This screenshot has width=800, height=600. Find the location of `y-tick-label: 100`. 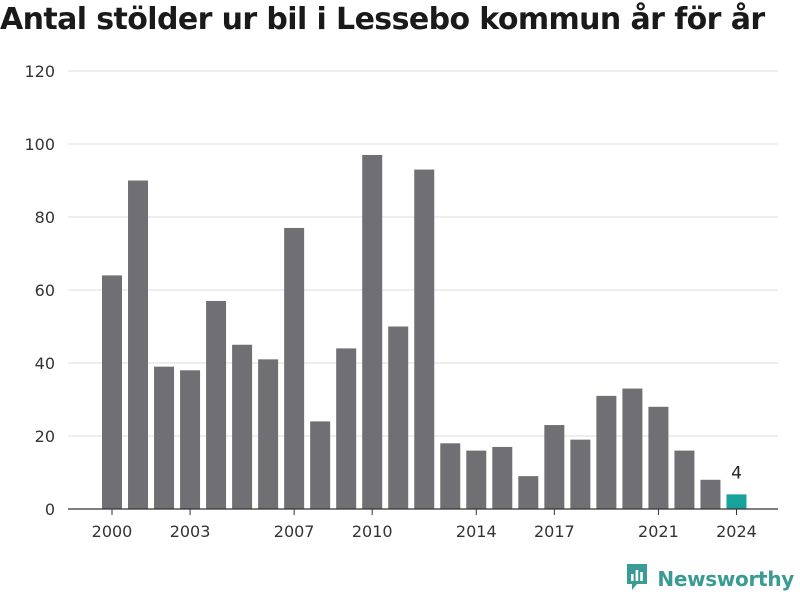

y-tick-label: 100 is located at coordinates (39, 144).